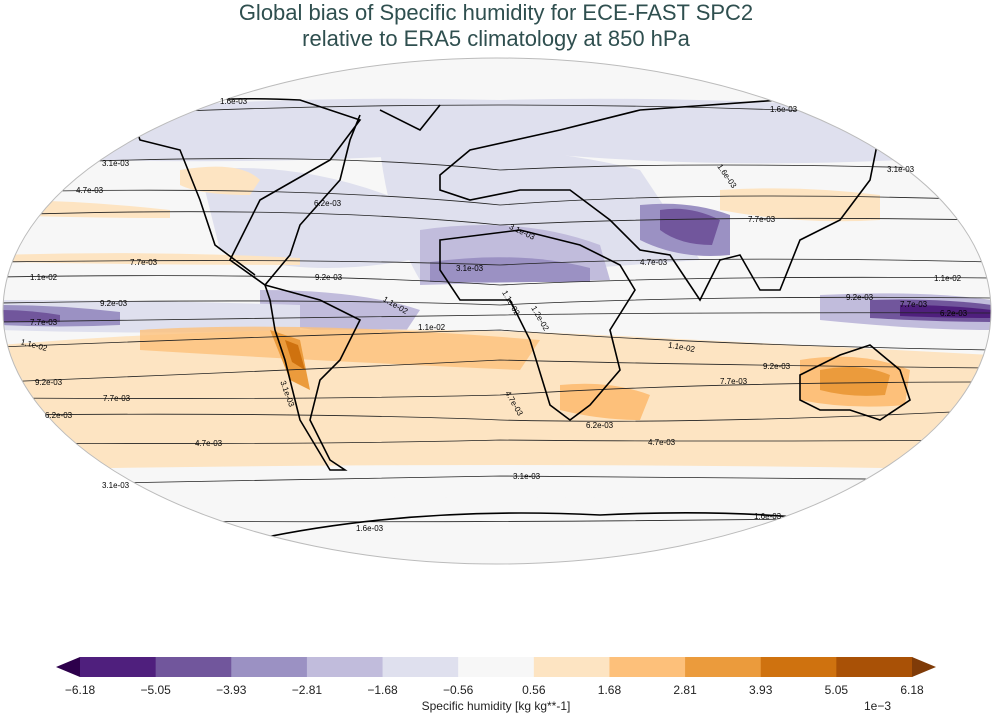 The width and height of the screenshot is (992, 716). I want to click on colorbar-tick-label: 2.81, so click(685, 690).